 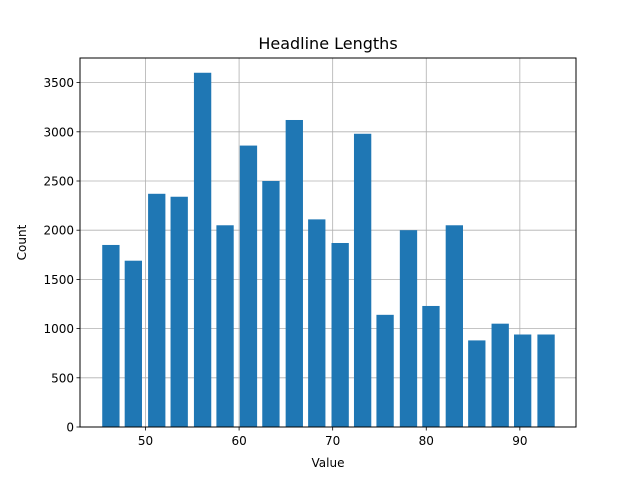 I want to click on x-tick-label: 90, so click(x=519, y=441).